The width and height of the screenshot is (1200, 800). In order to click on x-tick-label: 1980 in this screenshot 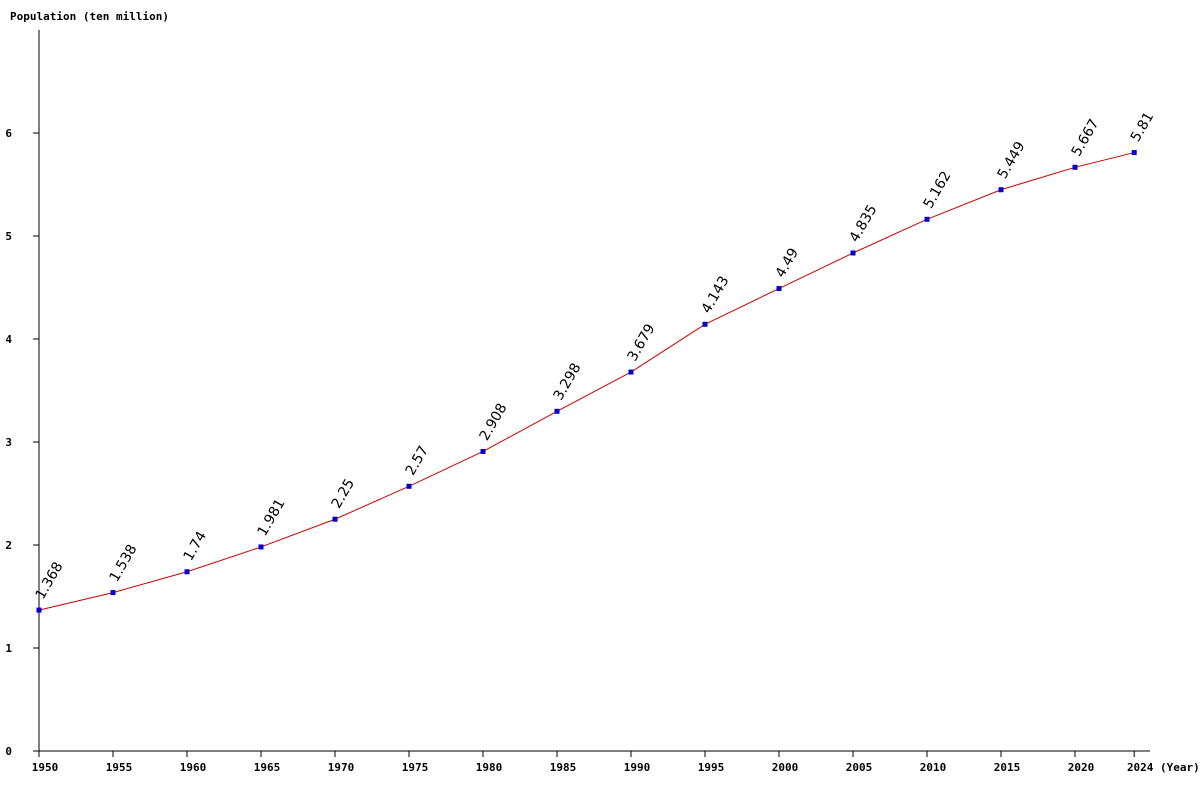, I will do `click(489, 767)`.